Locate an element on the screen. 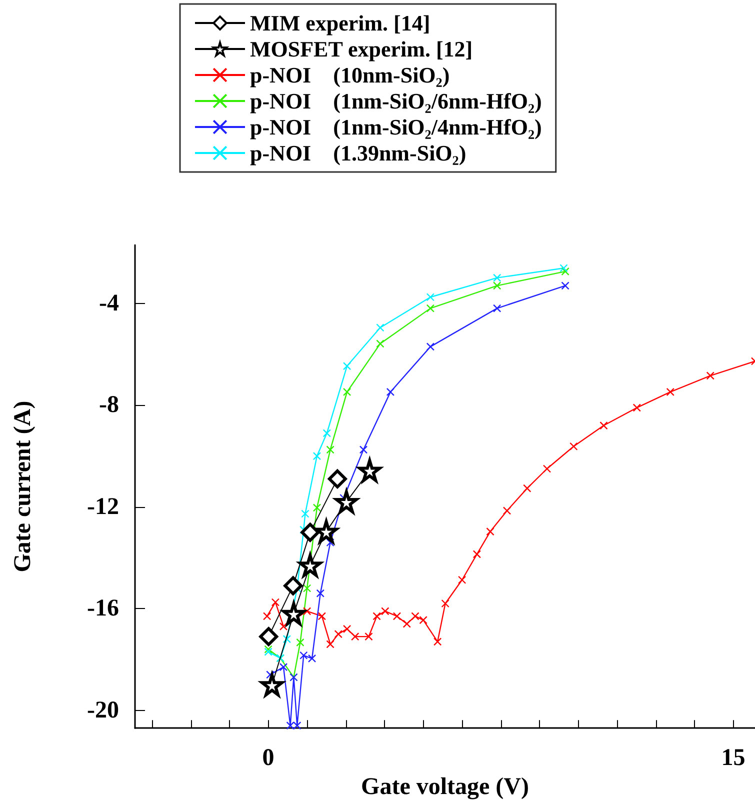 The image size is (755, 804). y-tick-label: -4 is located at coordinates (109, 303).